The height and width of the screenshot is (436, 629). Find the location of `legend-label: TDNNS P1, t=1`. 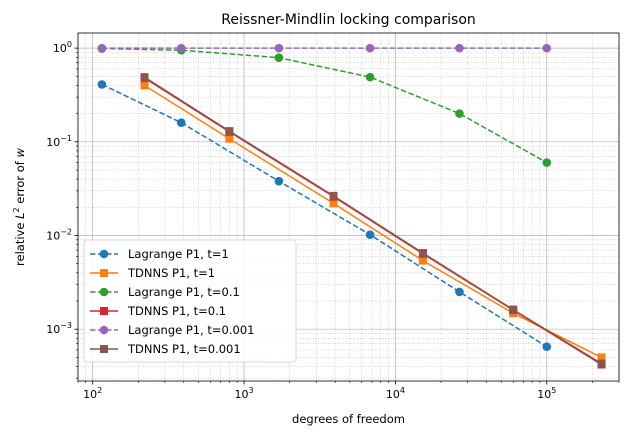

legend-label: TDNNS P1, t=1 is located at coordinates (171, 273).